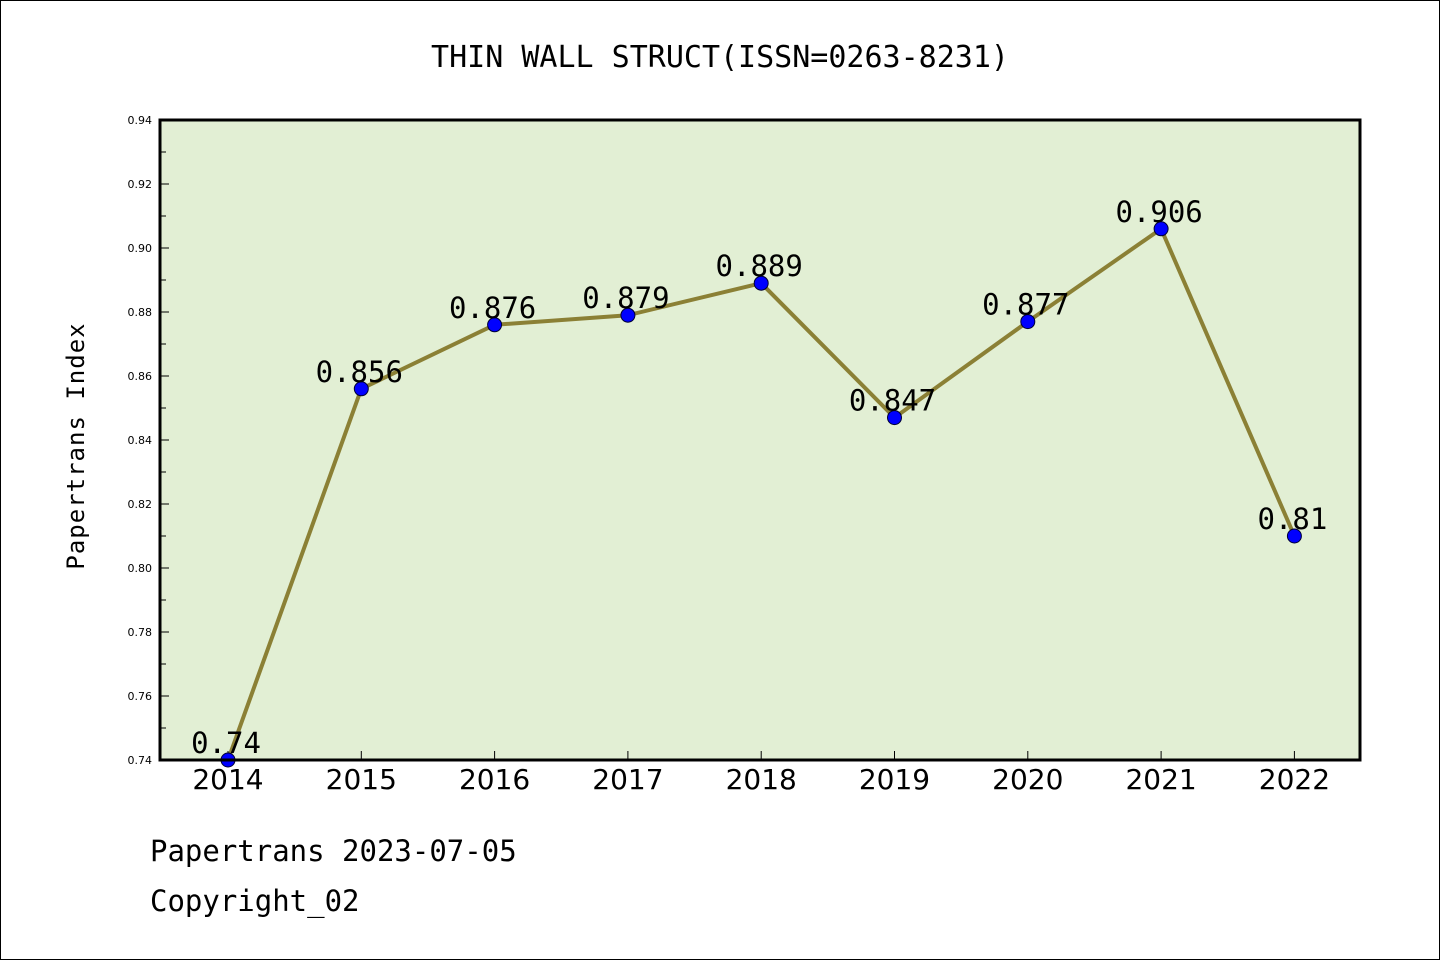 The image size is (1440, 960). Describe the element at coordinates (1027, 779) in the screenshot. I see `x-tick-label: 2020` at that location.